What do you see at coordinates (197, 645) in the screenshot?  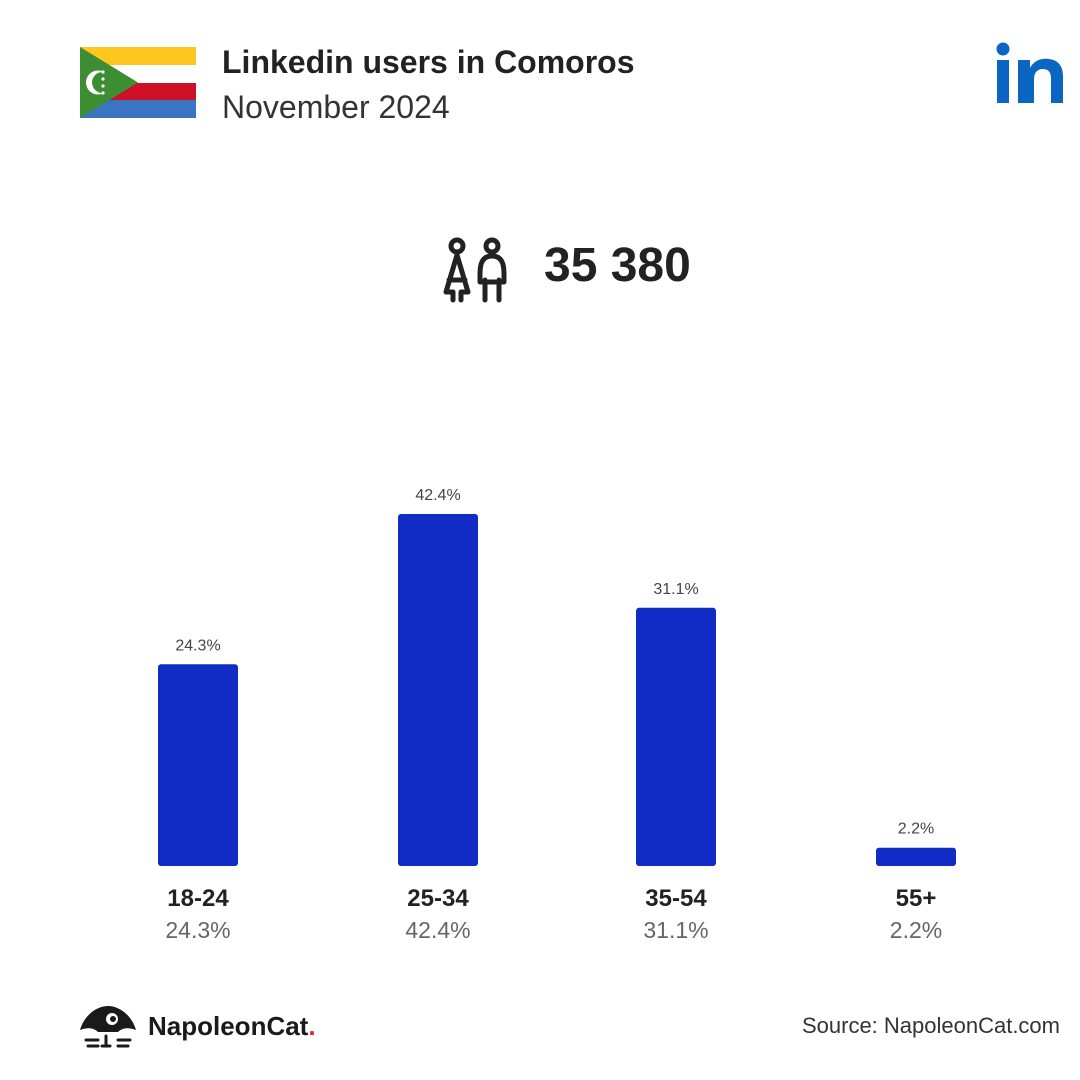 I see `bar-value-label: 24.3%` at bounding box center [197, 645].